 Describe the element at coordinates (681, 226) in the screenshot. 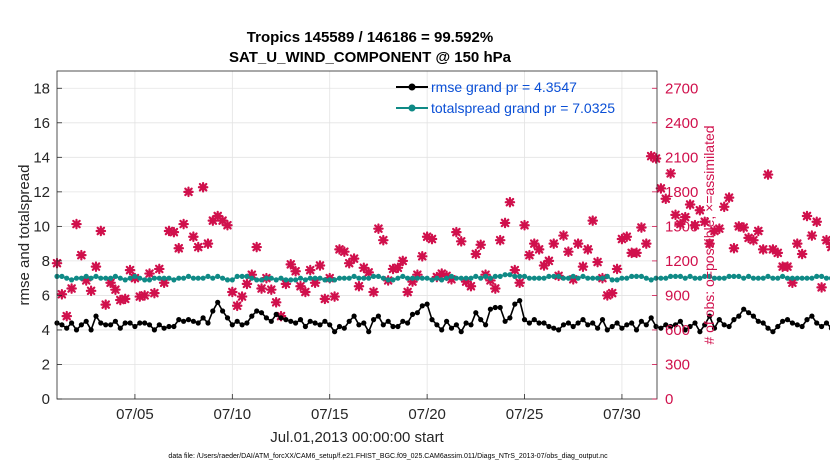

I see `y2-tick-label-5: 1500` at that location.